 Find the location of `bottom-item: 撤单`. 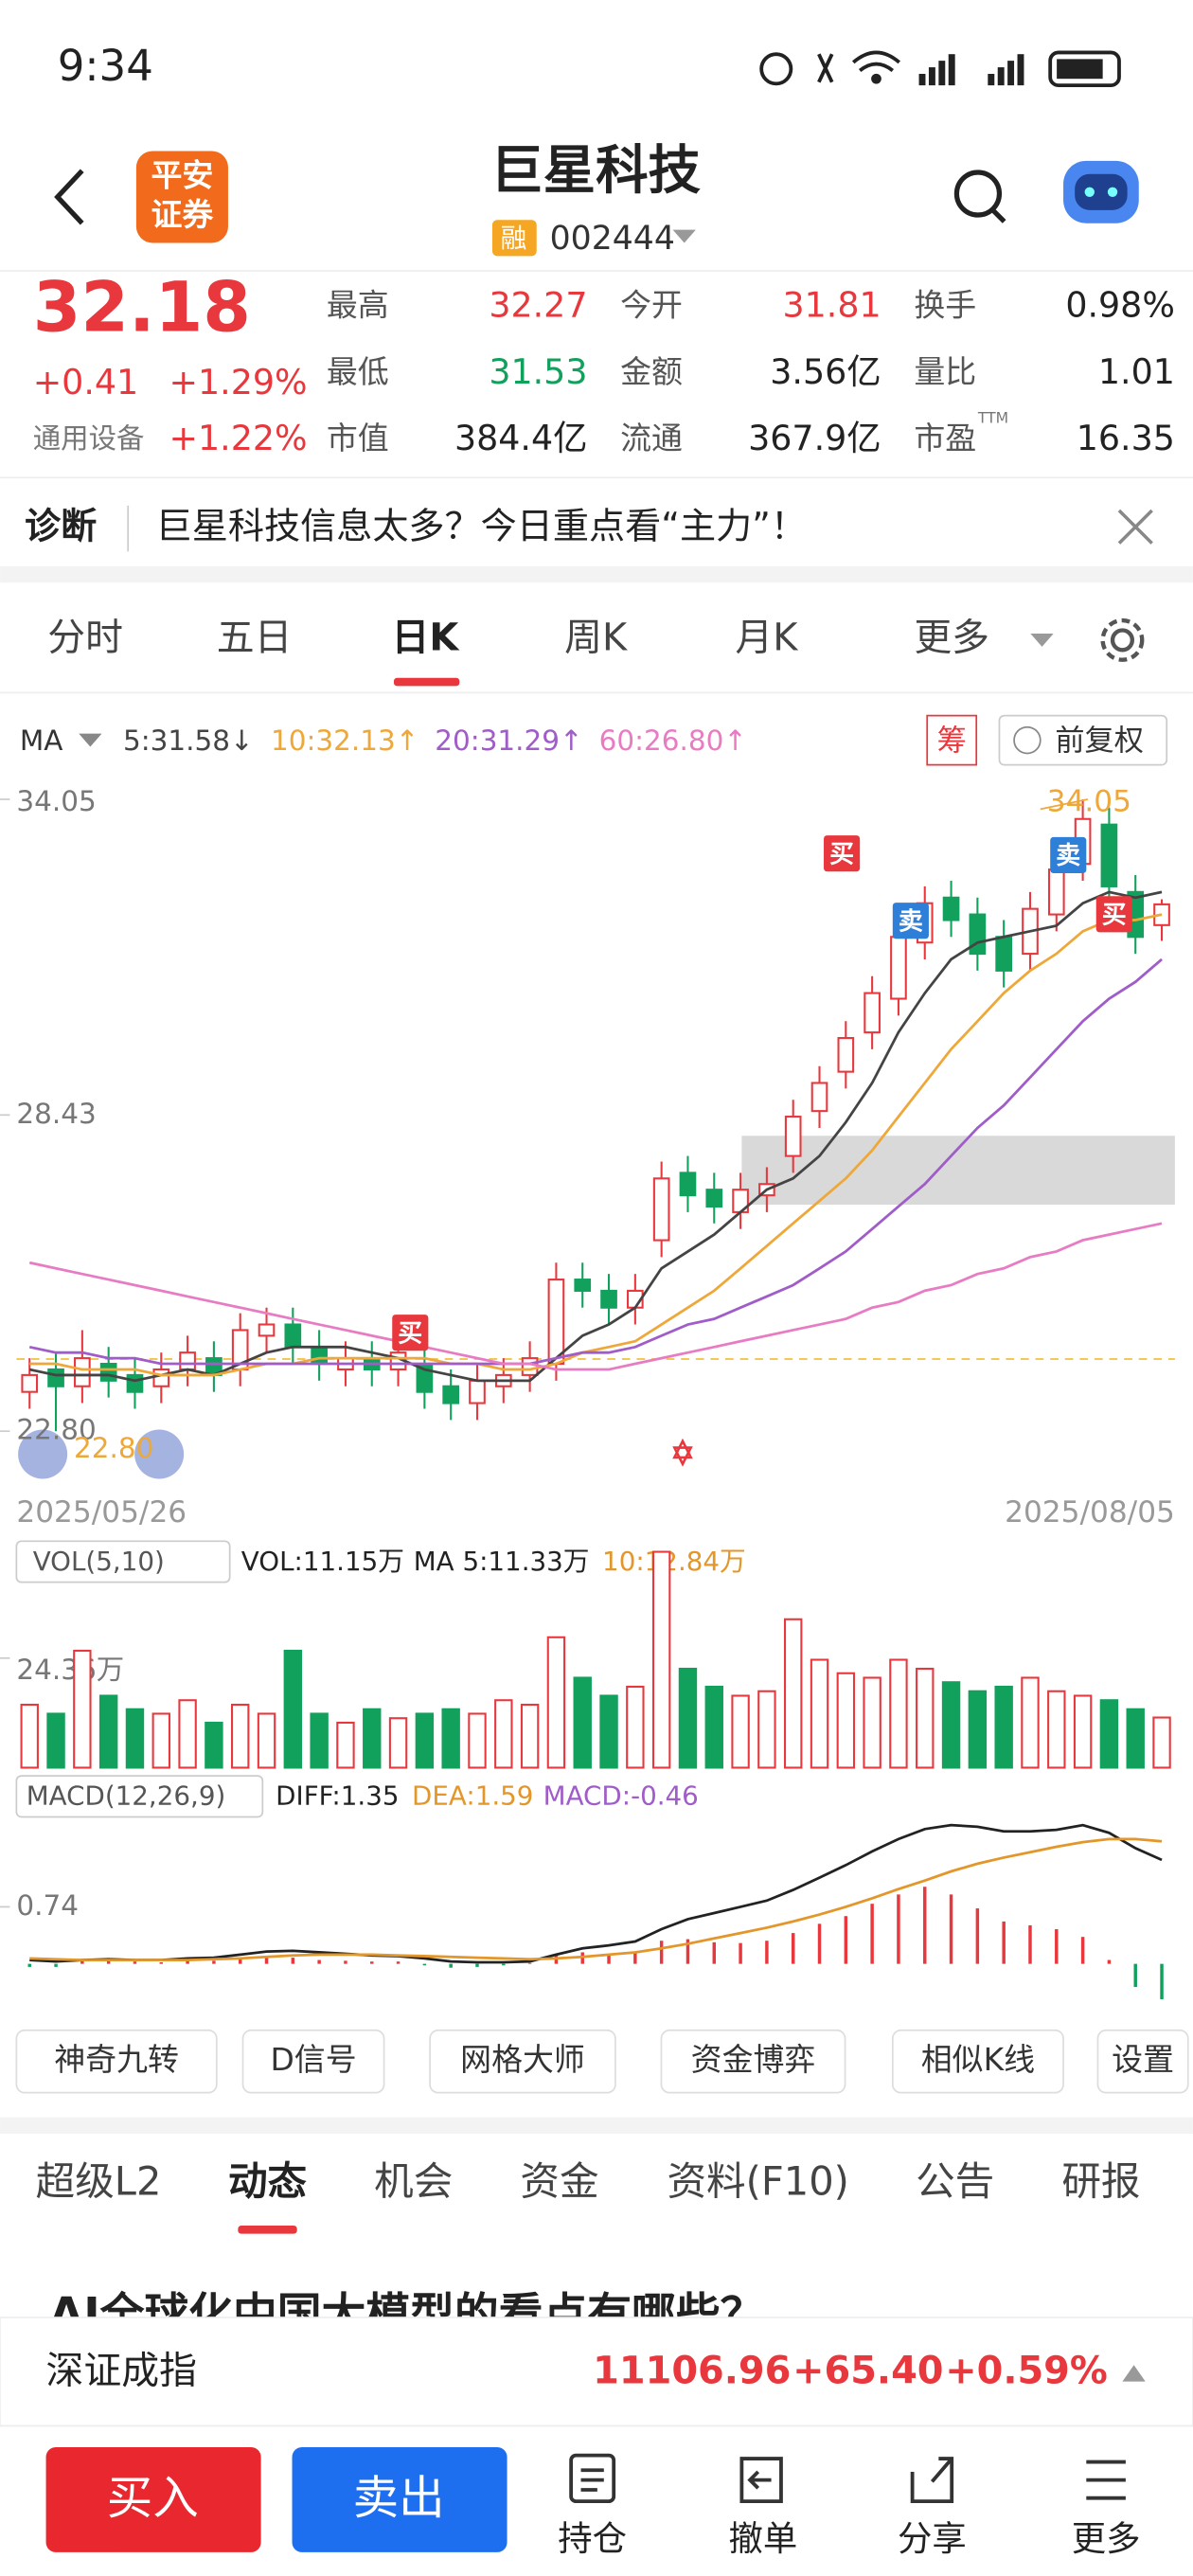

bottom-item: 撤单 is located at coordinates (763, 2538).